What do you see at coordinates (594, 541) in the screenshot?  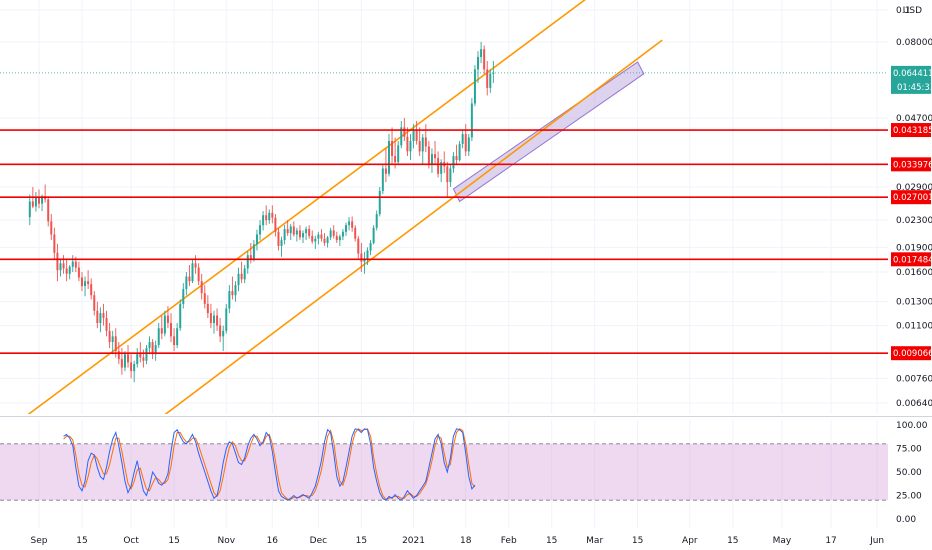 I see `time-tick-label: Mar` at bounding box center [594, 541].